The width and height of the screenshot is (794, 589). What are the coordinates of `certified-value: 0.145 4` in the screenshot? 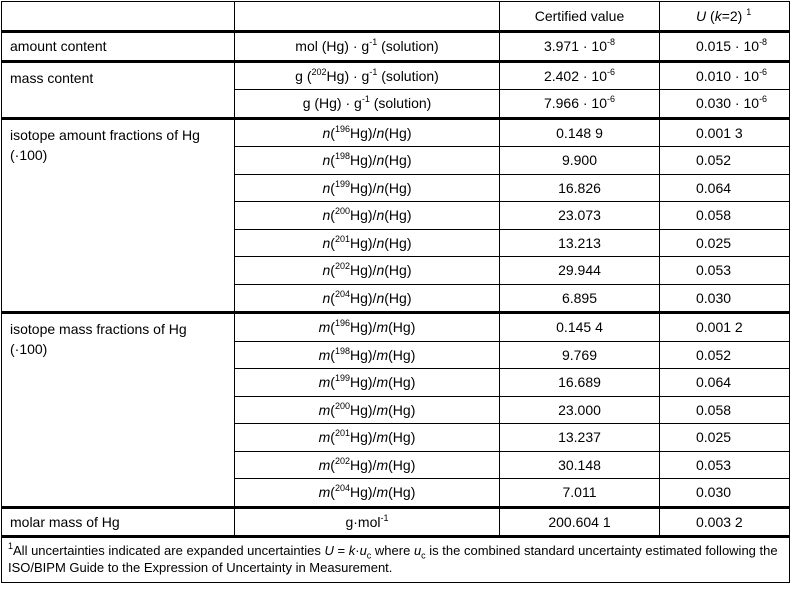 It's located at (579, 326).